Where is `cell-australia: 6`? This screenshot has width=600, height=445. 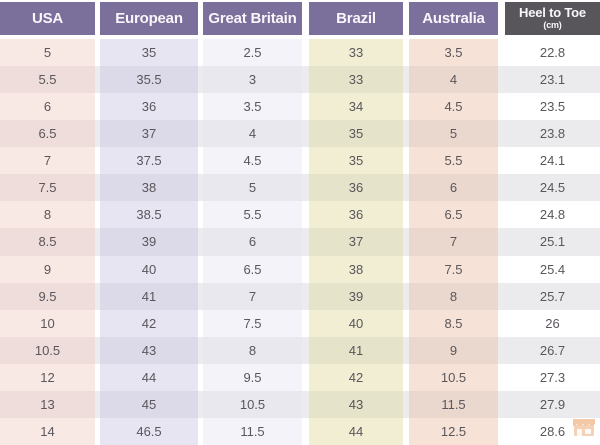 cell-australia: 6 is located at coordinates (453, 188).